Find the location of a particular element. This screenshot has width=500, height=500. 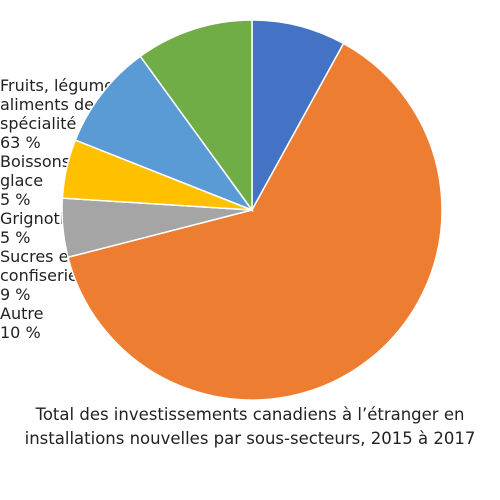

slice-label: Sucres et confiseries 9 % is located at coordinates (55, 275).